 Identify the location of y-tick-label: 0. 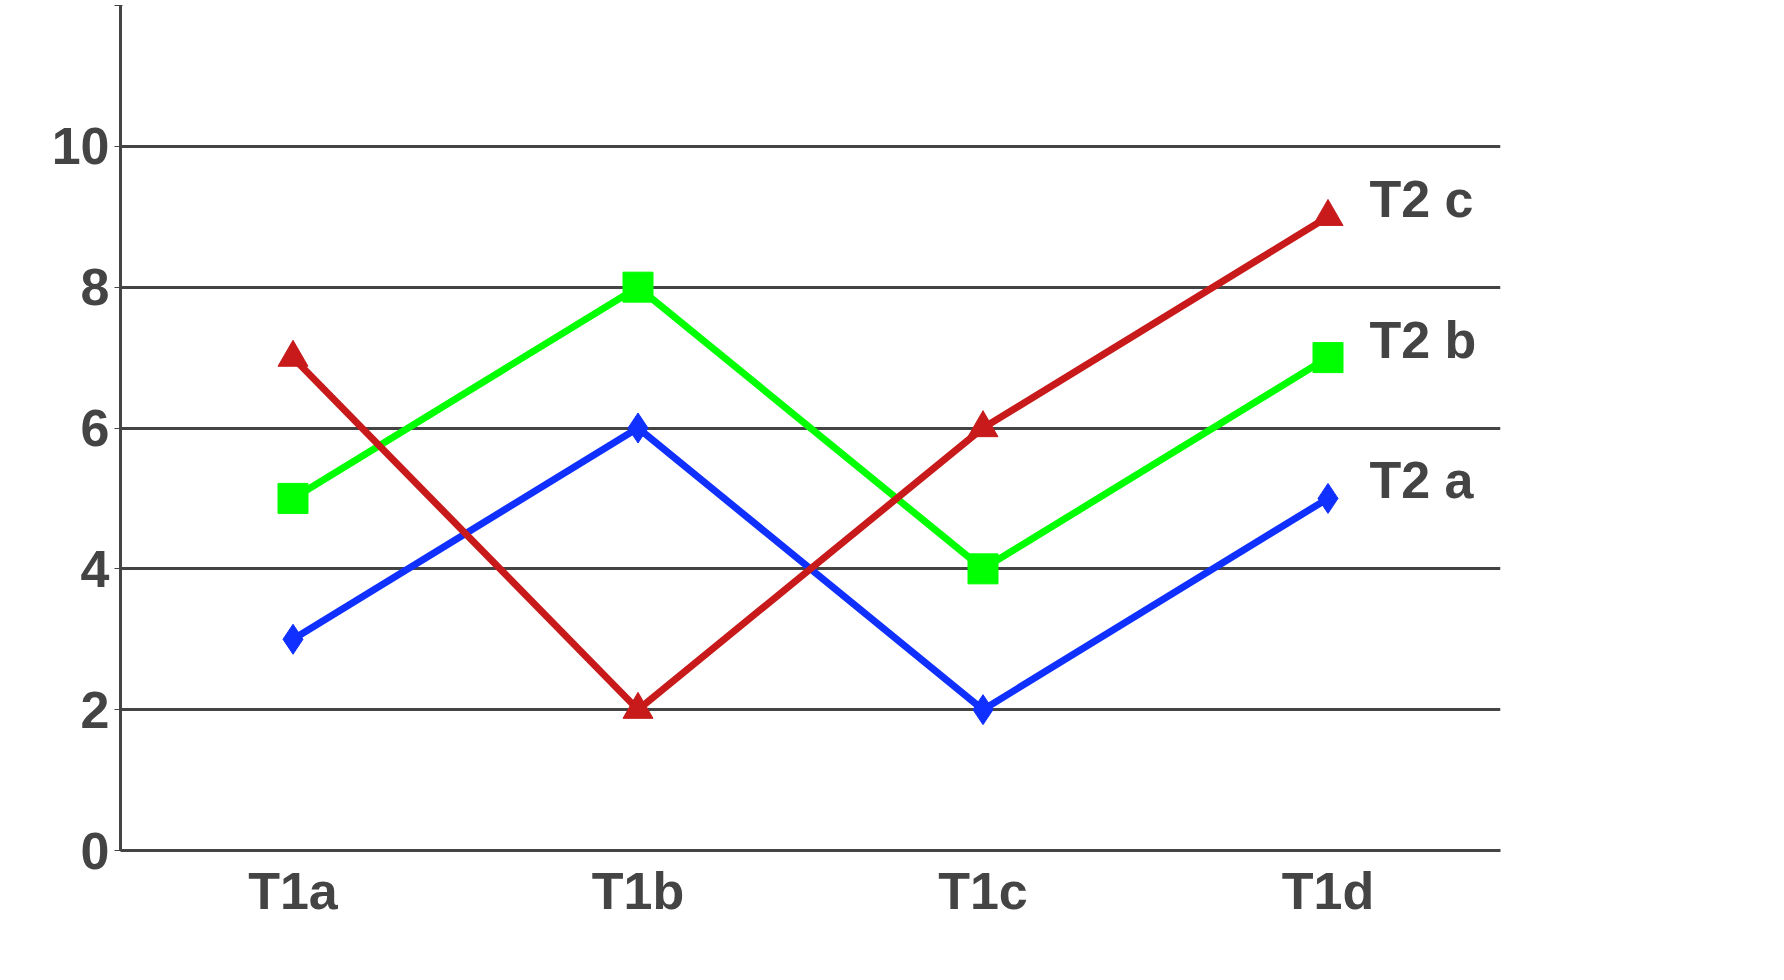
(95, 850).